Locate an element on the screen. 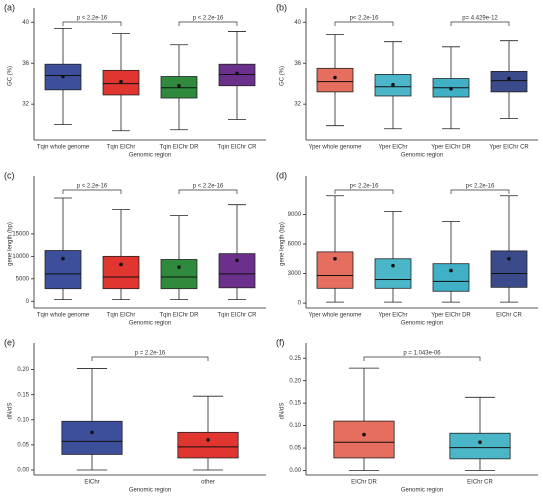  y-tick-label: 6000 is located at coordinates (295, 245).